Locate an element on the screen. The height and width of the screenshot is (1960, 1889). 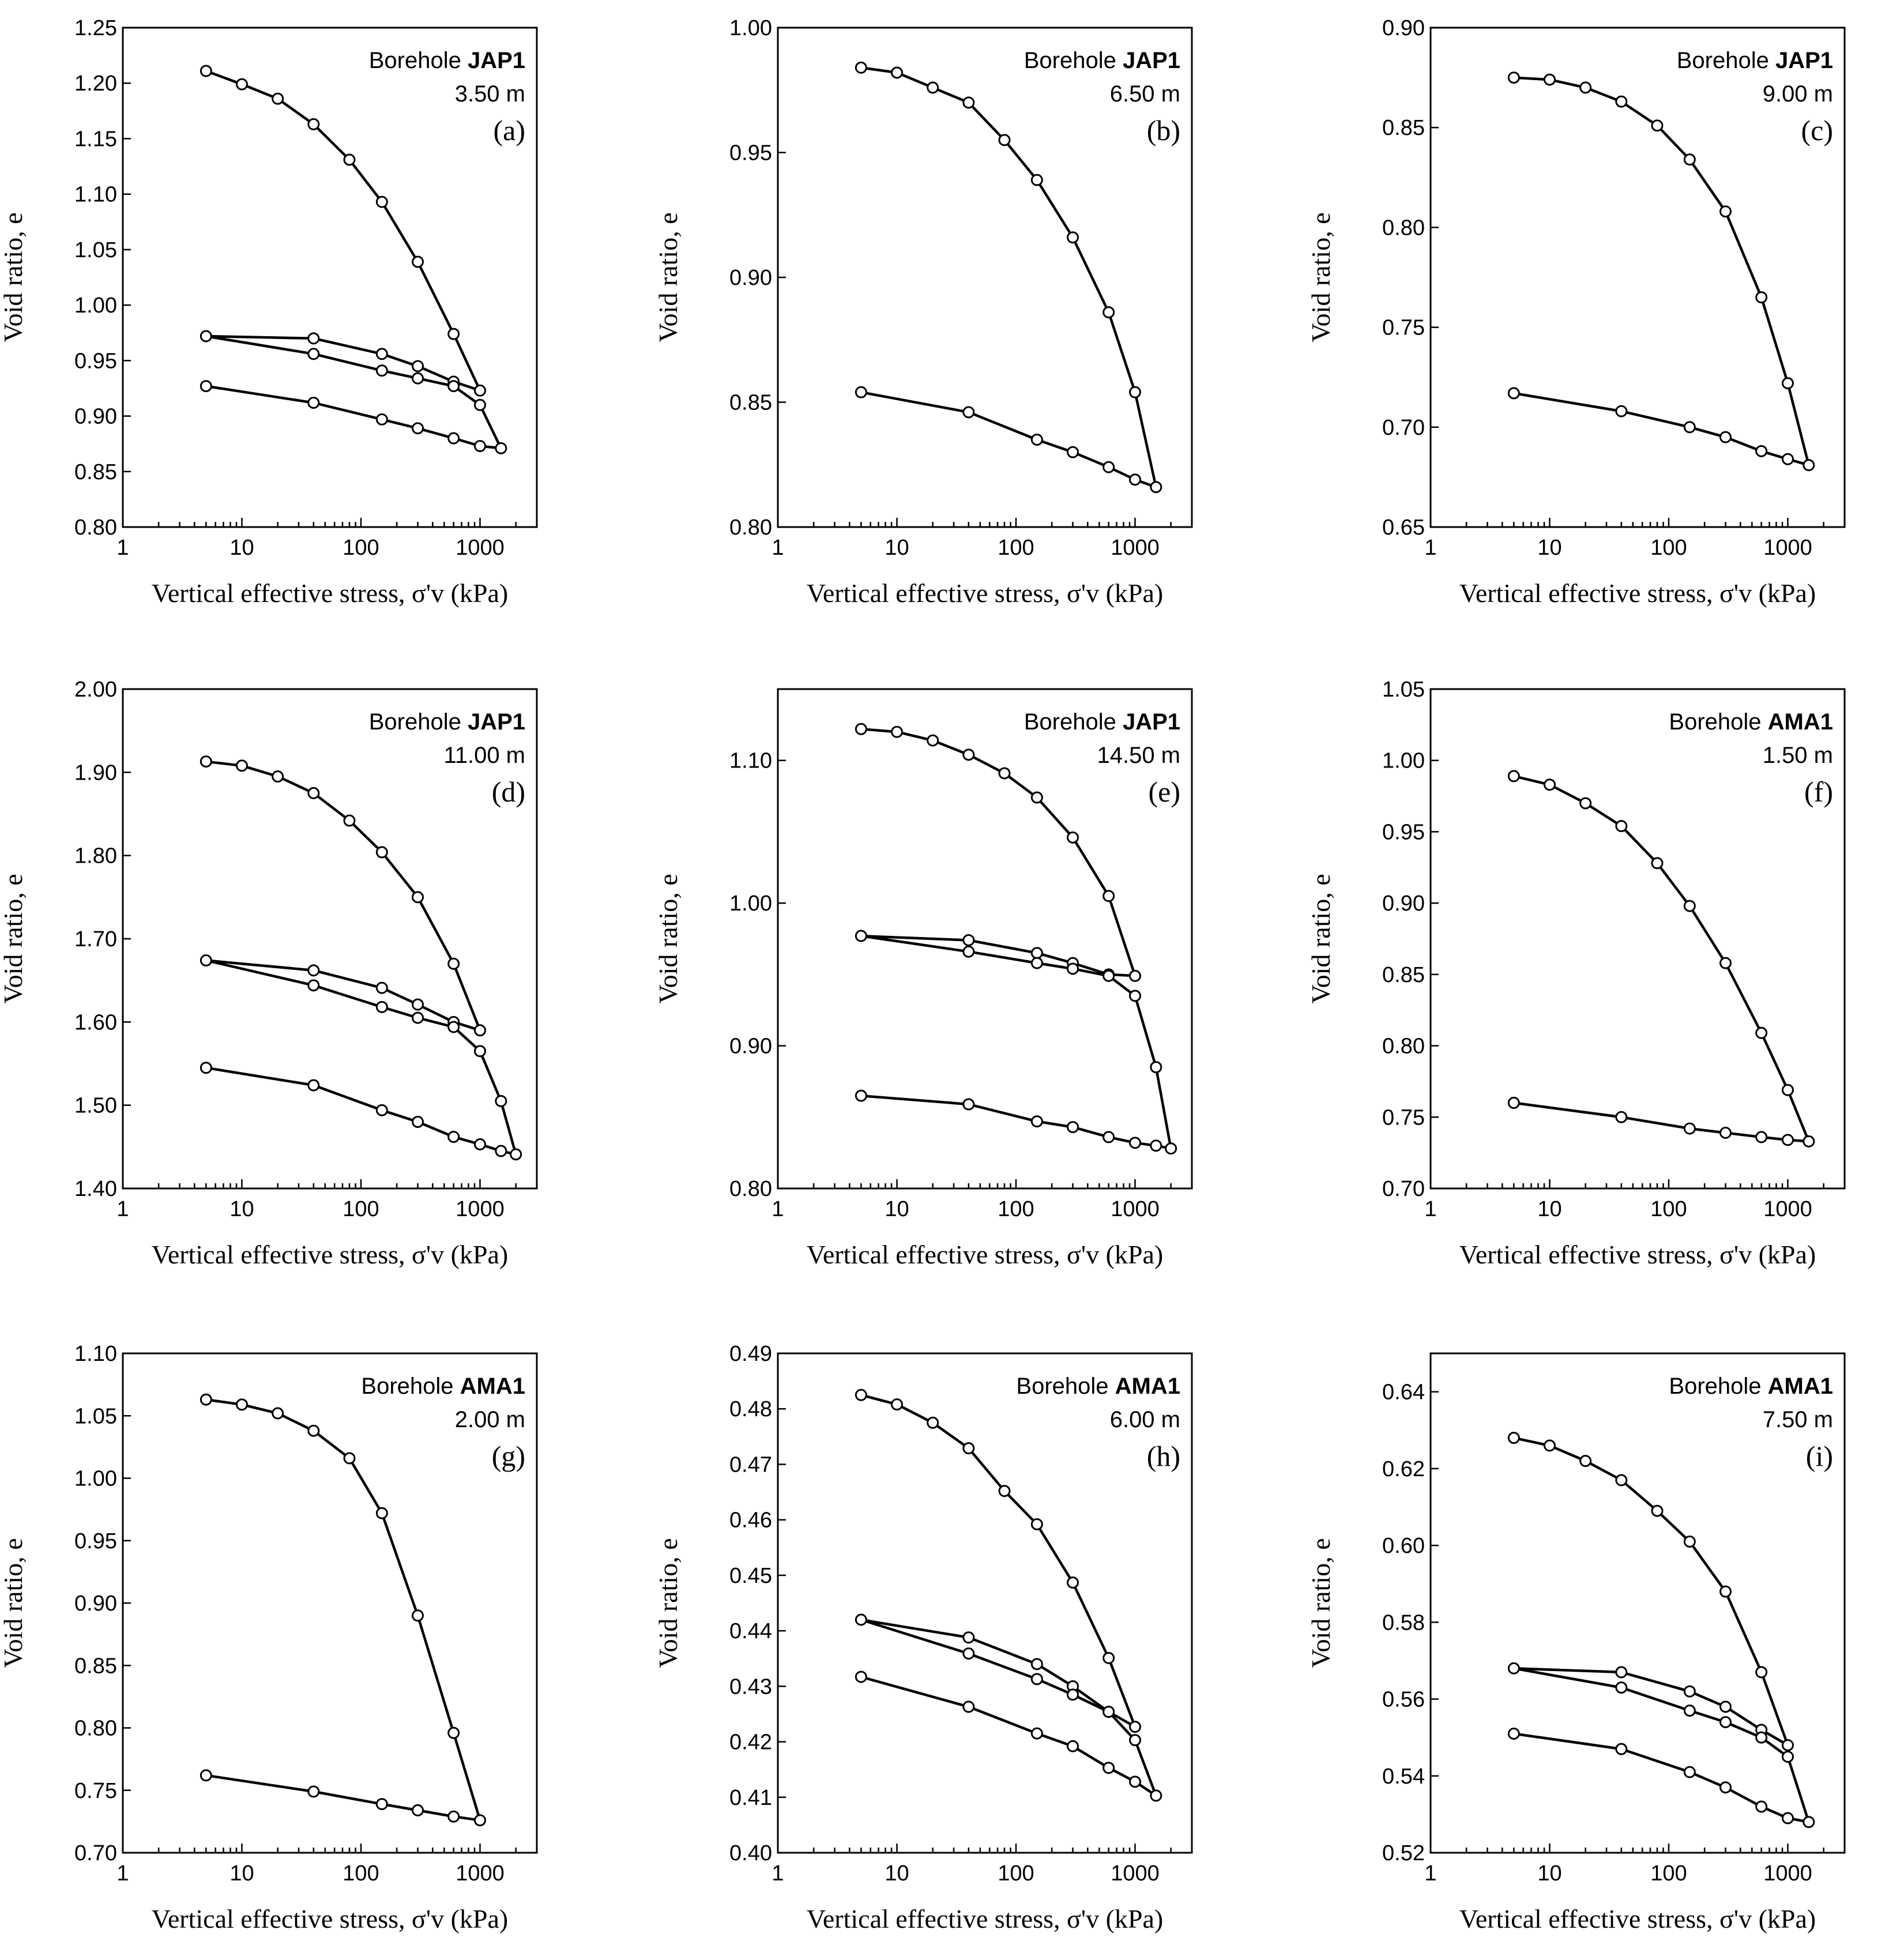
y-tick-label: 0.40 is located at coordinates (750, 1853).